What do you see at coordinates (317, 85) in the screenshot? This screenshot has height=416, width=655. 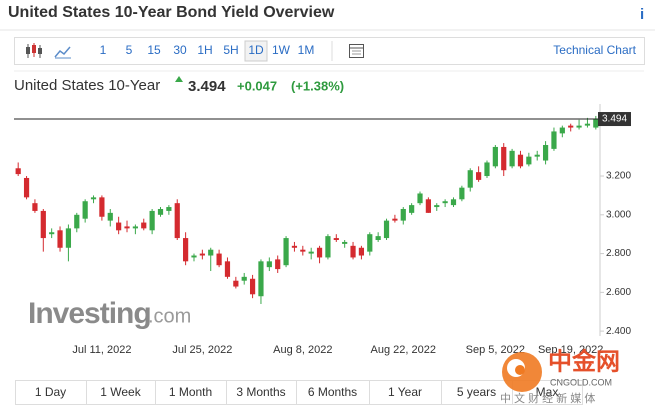 I see `price-change-percent: (+1.38%)` at bounding box center [317, 85].